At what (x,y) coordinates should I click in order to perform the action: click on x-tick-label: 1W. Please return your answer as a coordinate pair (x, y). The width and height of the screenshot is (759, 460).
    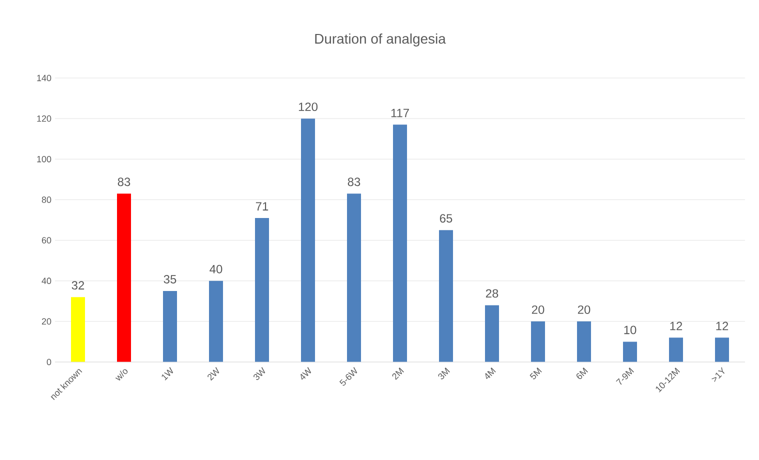
    Looking at the image, I should click on (168, 373).